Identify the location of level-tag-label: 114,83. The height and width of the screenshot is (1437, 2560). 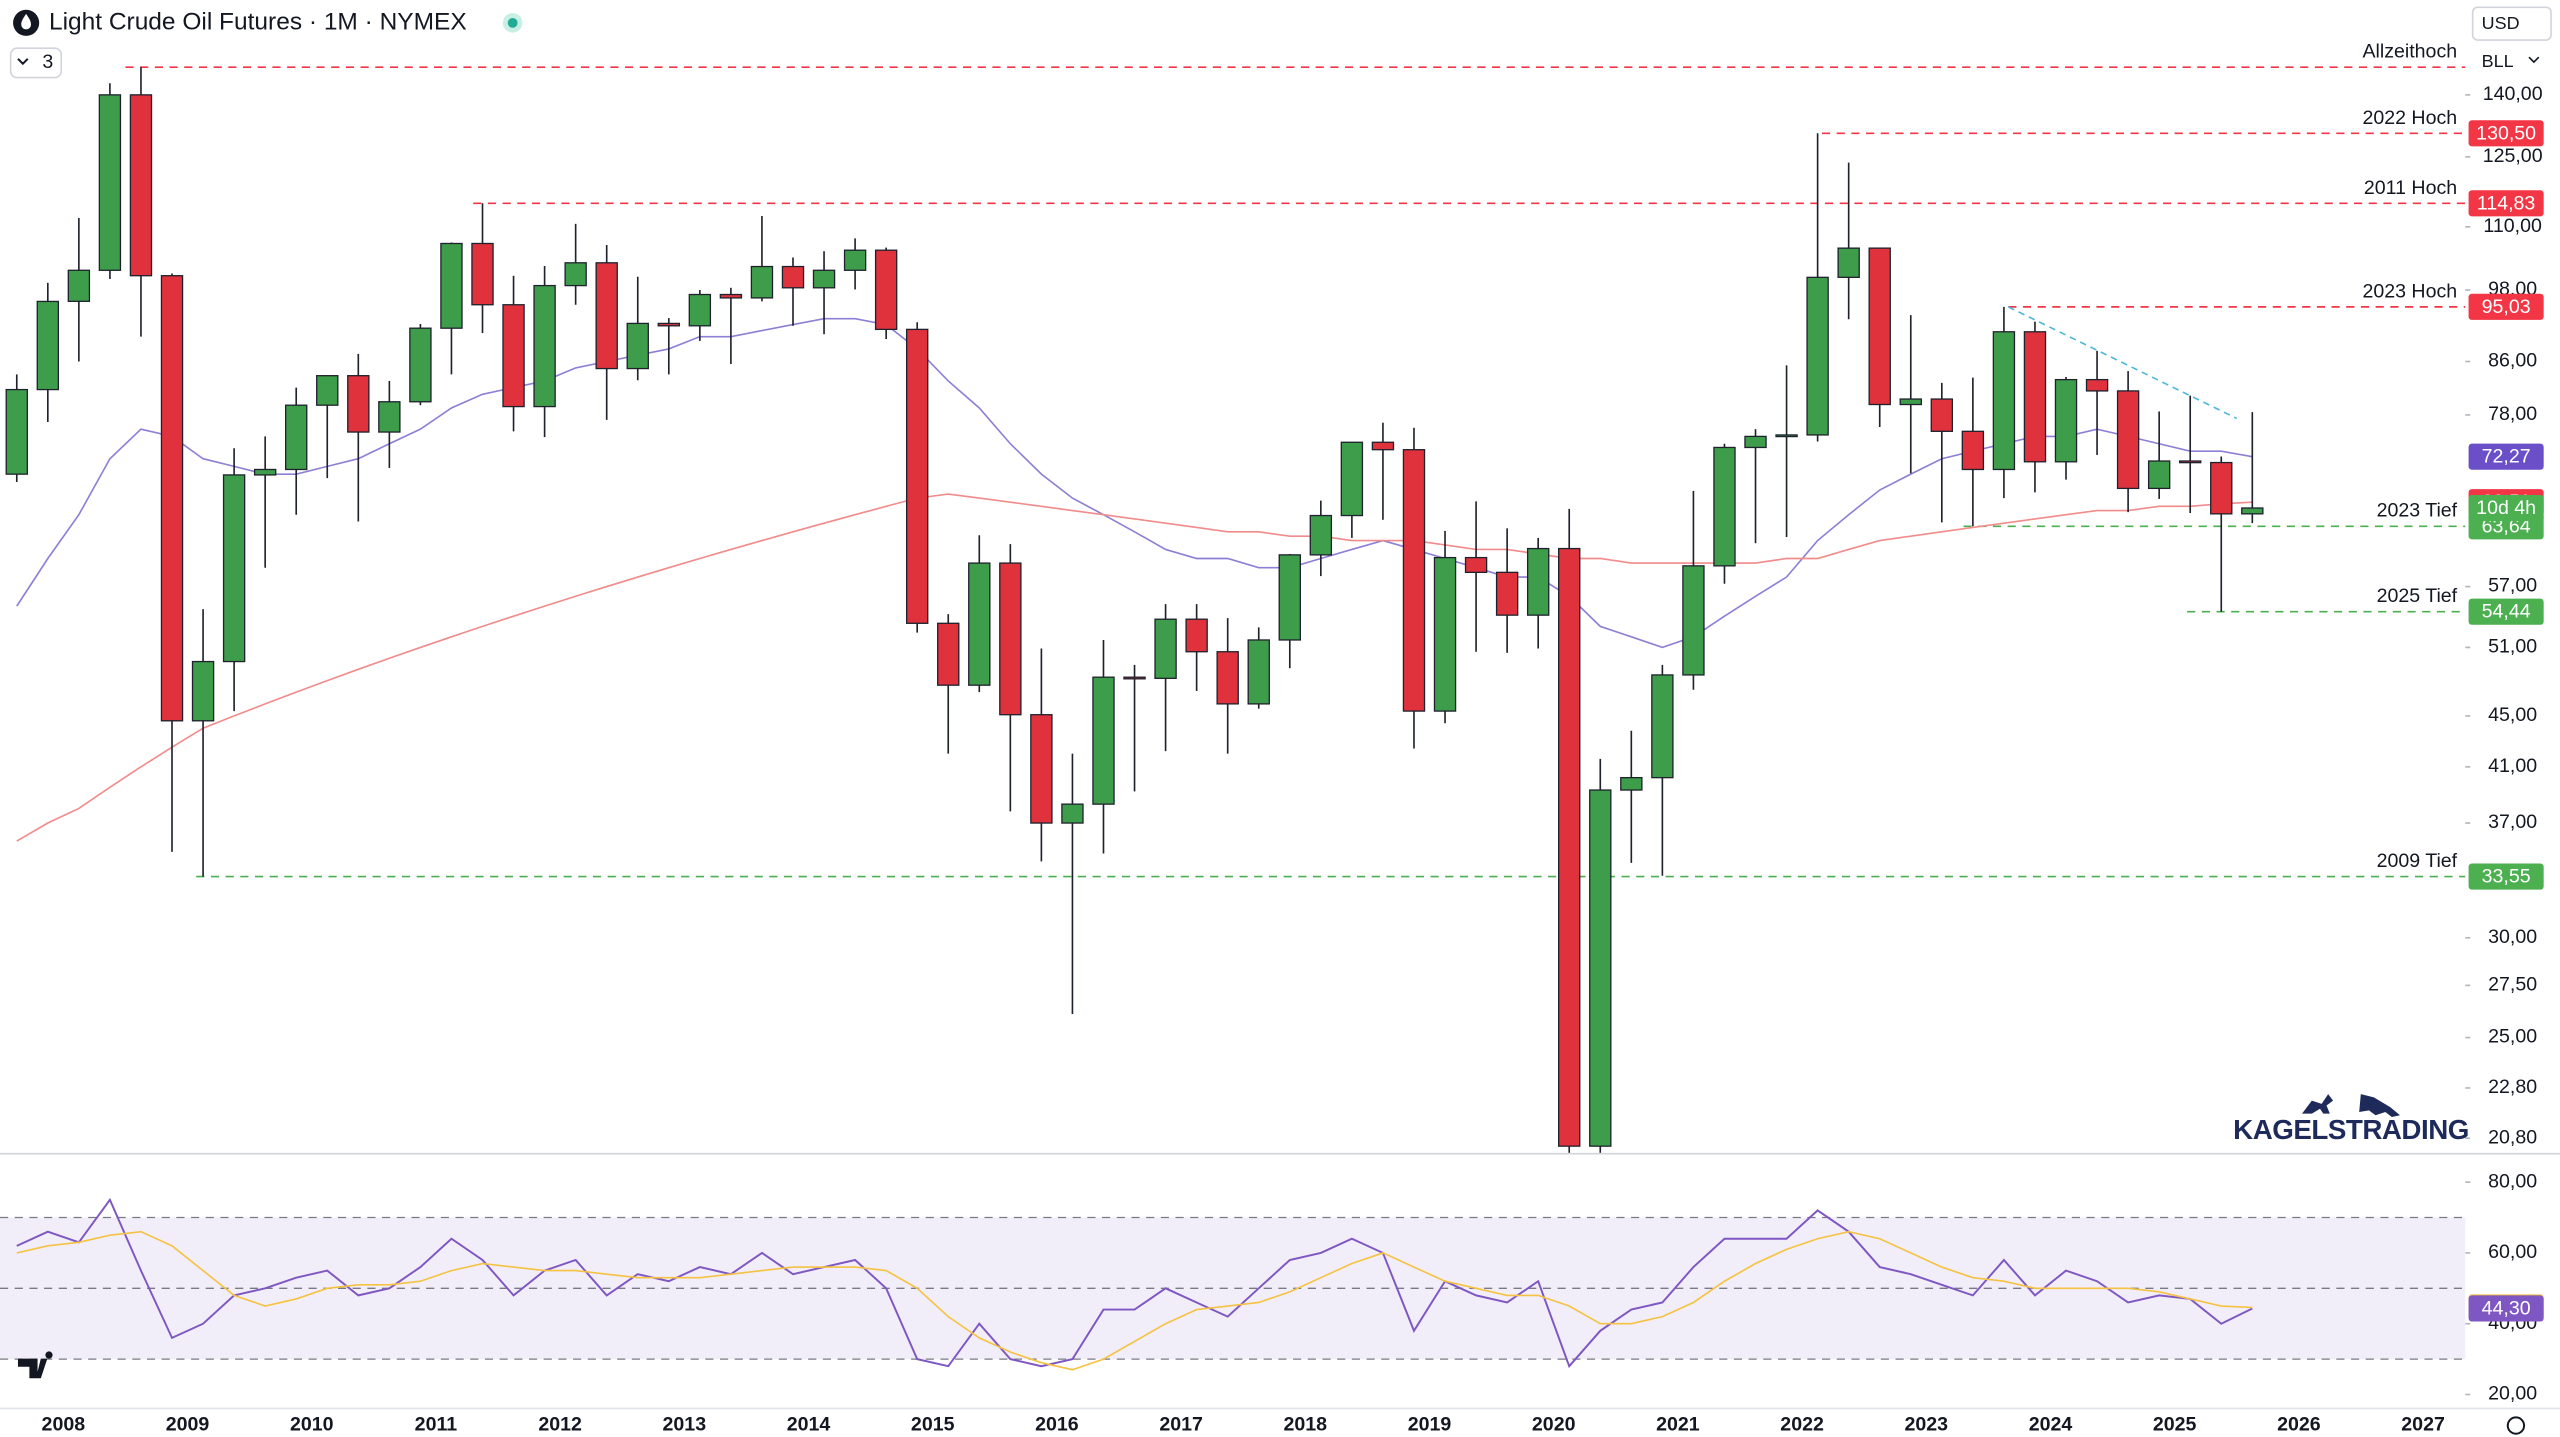
(2506, 203).